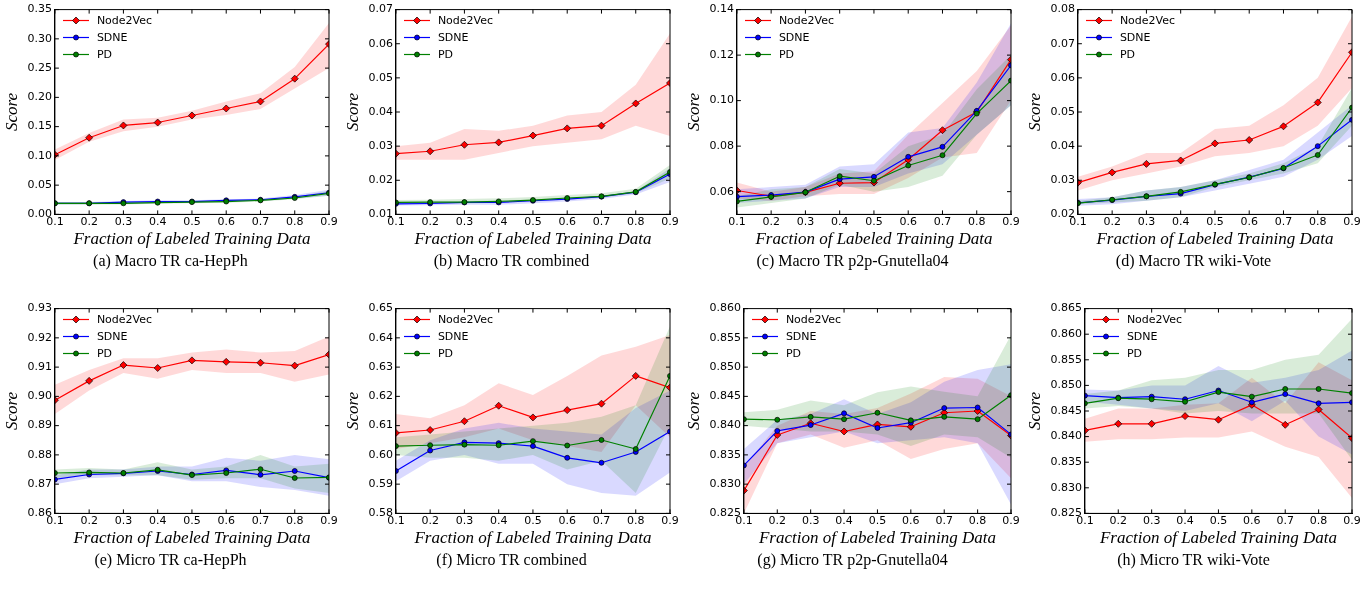  What do you see at coordinates (721, 9) in the screenshot?
I see `y-tick-label: 0.14` at bounding box center [721, 9].